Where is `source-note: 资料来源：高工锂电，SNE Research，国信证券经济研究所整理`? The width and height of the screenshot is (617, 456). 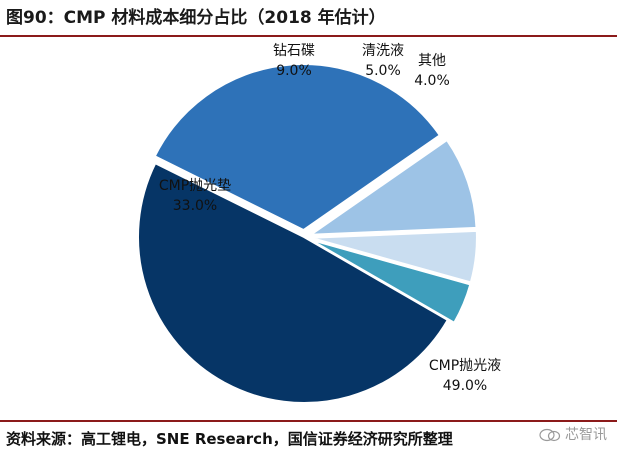 source-note: 资料来源：高工锂电，SNE Research，国信证券经济研究所整理 is located at coordinates (229, 439).